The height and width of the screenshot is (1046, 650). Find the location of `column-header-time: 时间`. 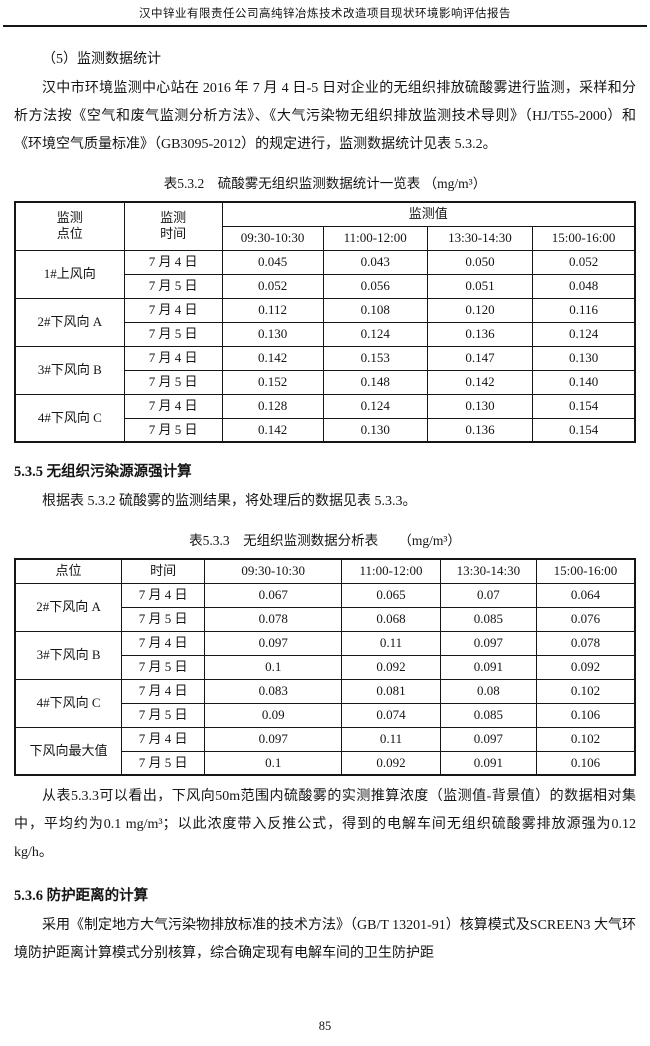

column-header-time: 时间 is located at coordinates (163, 571).